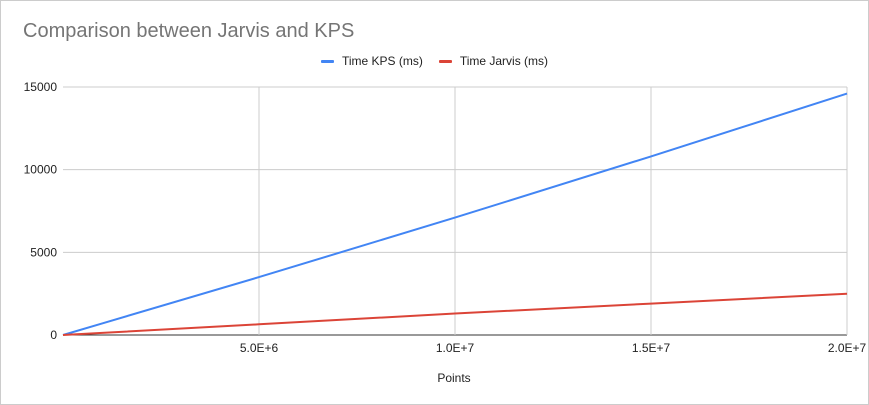 The height and width of the screenshot is (405, 869). I want to click on x-tick-label: 2.0E+7, so click(847, 348).